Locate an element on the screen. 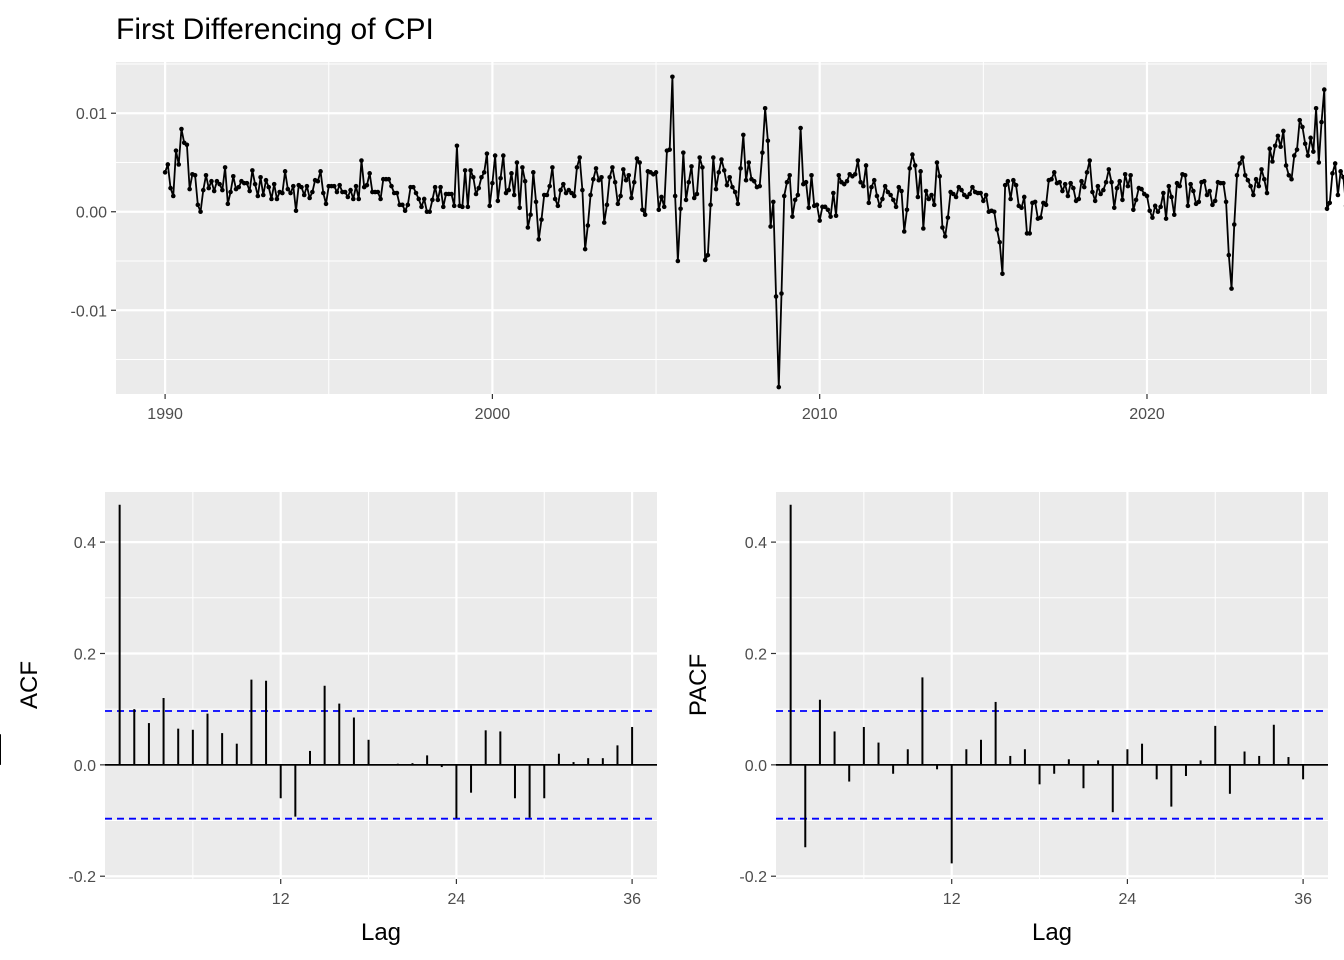 The height and width of the screenshot is (960, 1344). y-tick-label: -0.2 is located at coordinates (753, 877).